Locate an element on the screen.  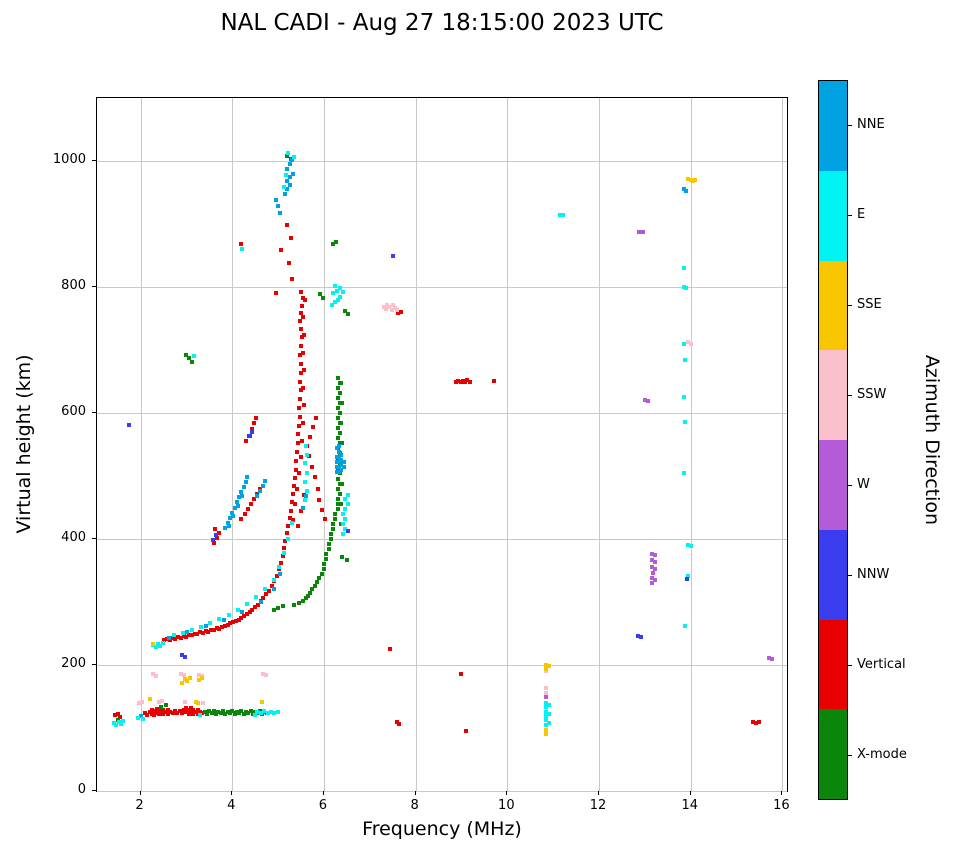
y-gridline is located at coordinates (442, 791).